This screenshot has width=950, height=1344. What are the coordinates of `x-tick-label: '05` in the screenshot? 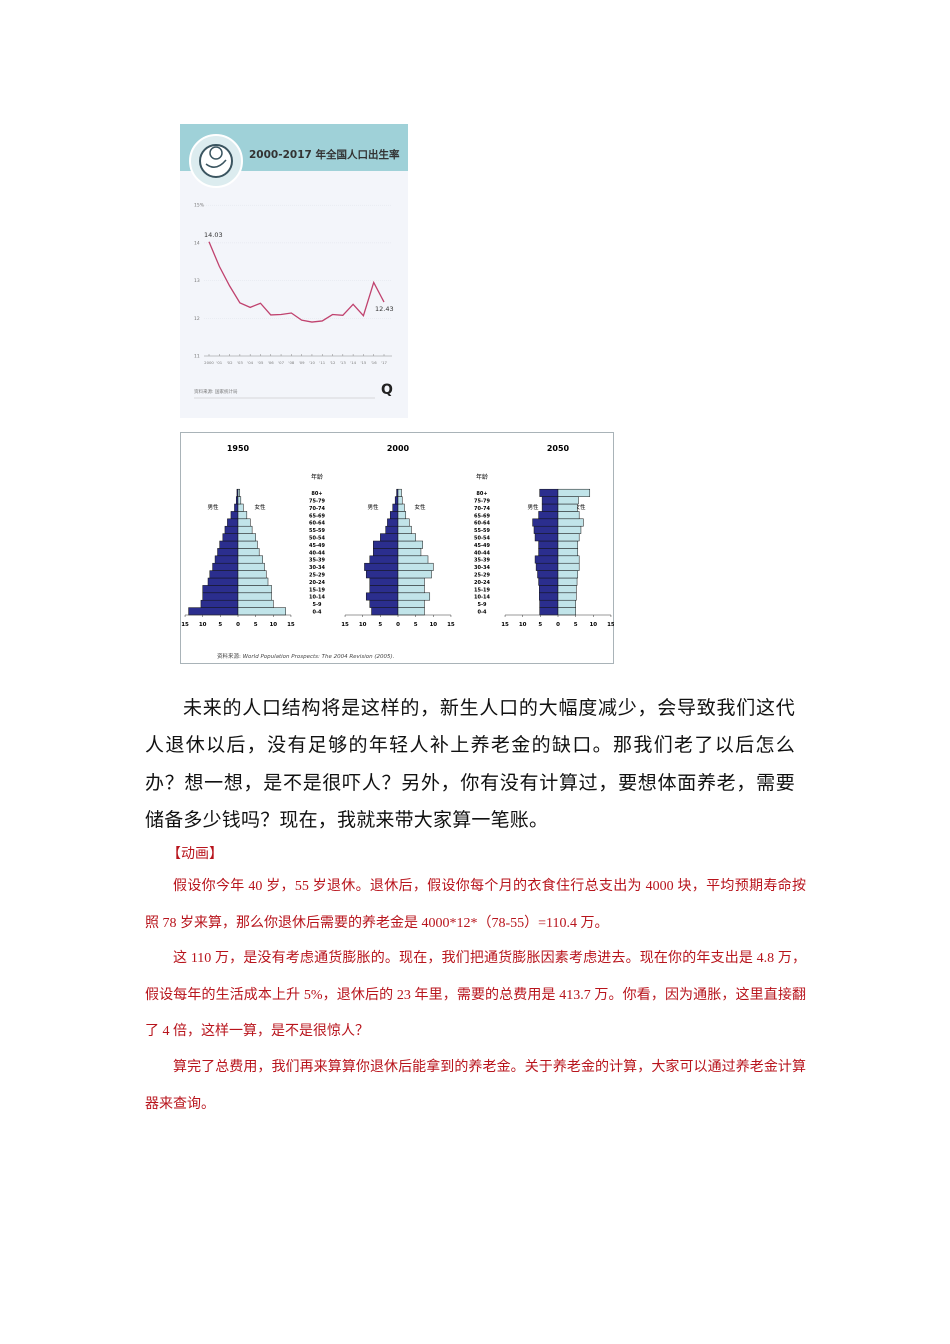 It's located at (261, 362).